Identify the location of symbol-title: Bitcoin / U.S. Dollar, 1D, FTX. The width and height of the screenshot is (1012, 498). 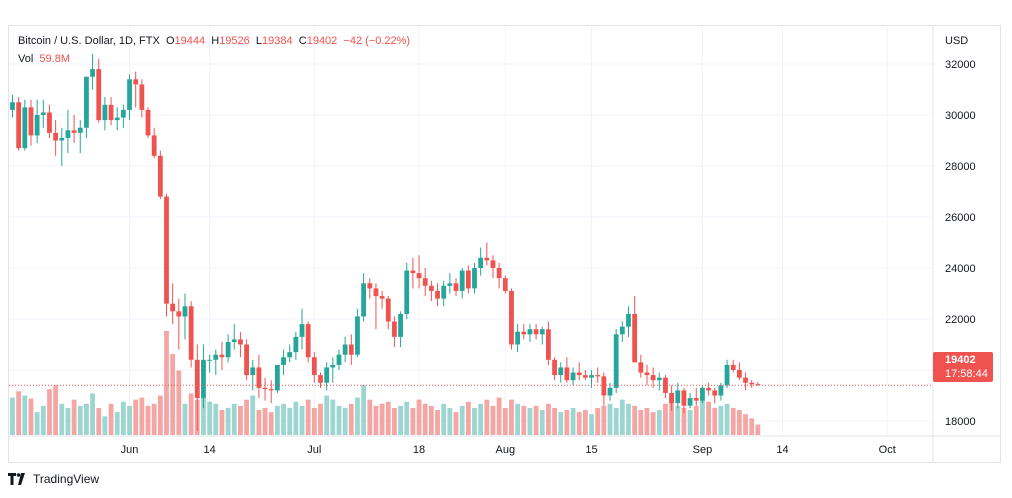
(89, 41).